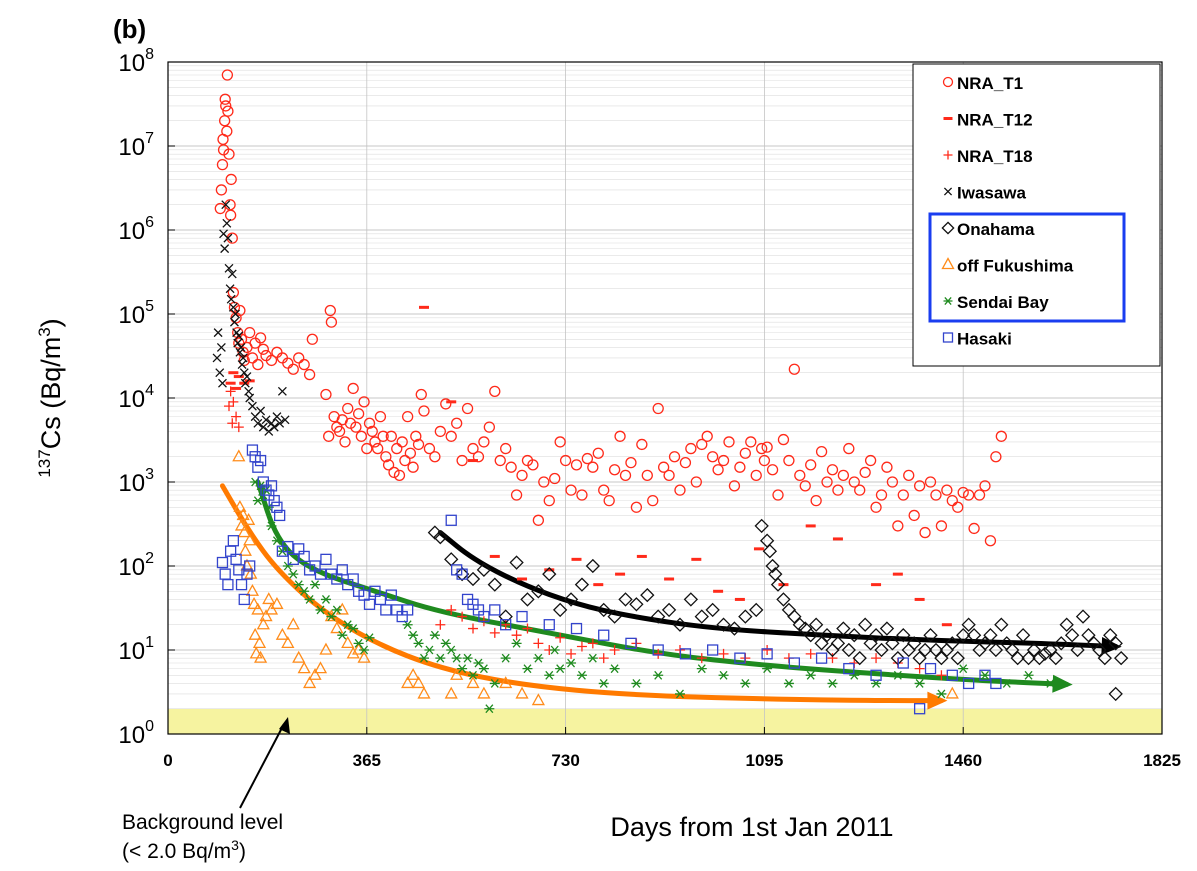  I want to click on y-tick-exponent: 4, so click(149, 390).